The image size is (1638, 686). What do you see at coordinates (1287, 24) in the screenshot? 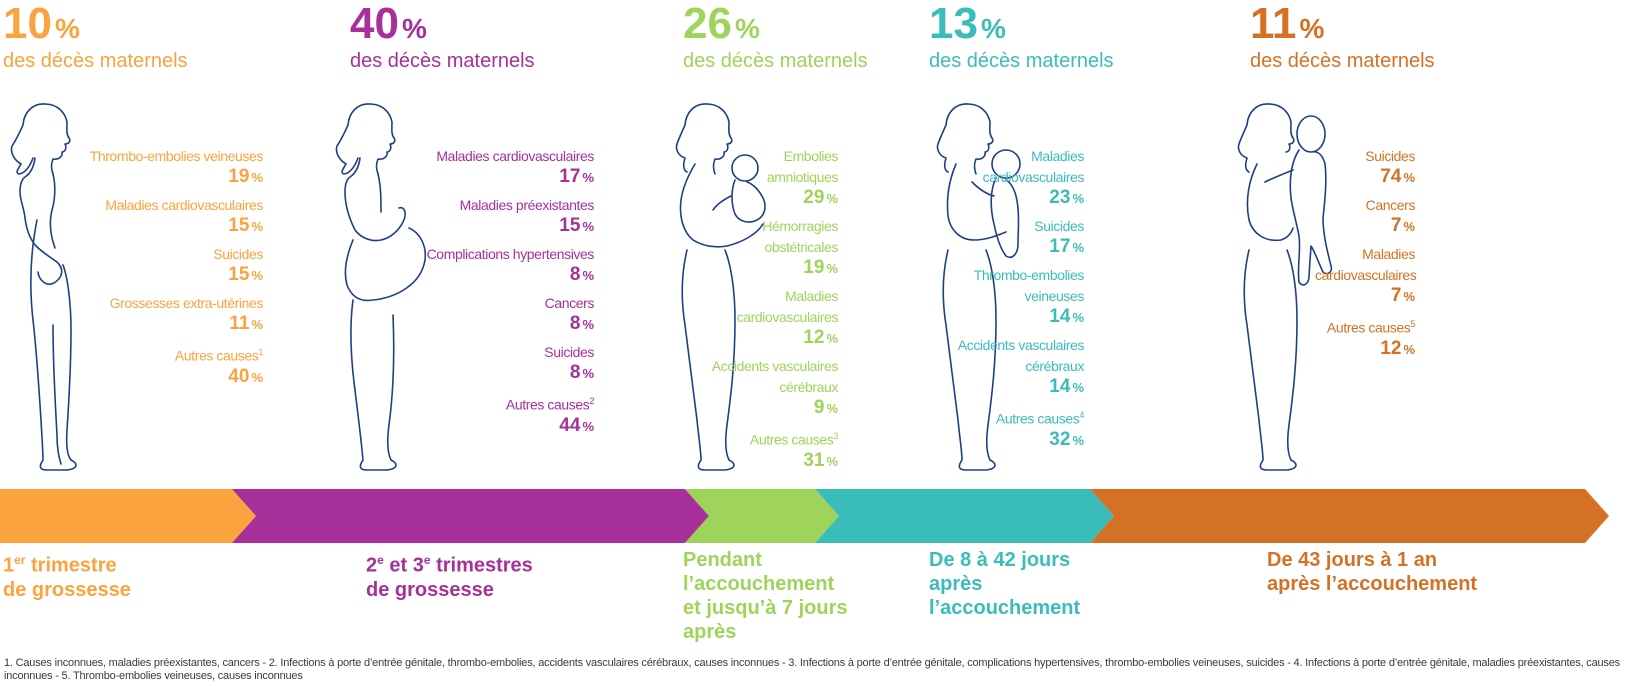
I see `phase-5-percent: 11%` at bounding box center [1287, 24].